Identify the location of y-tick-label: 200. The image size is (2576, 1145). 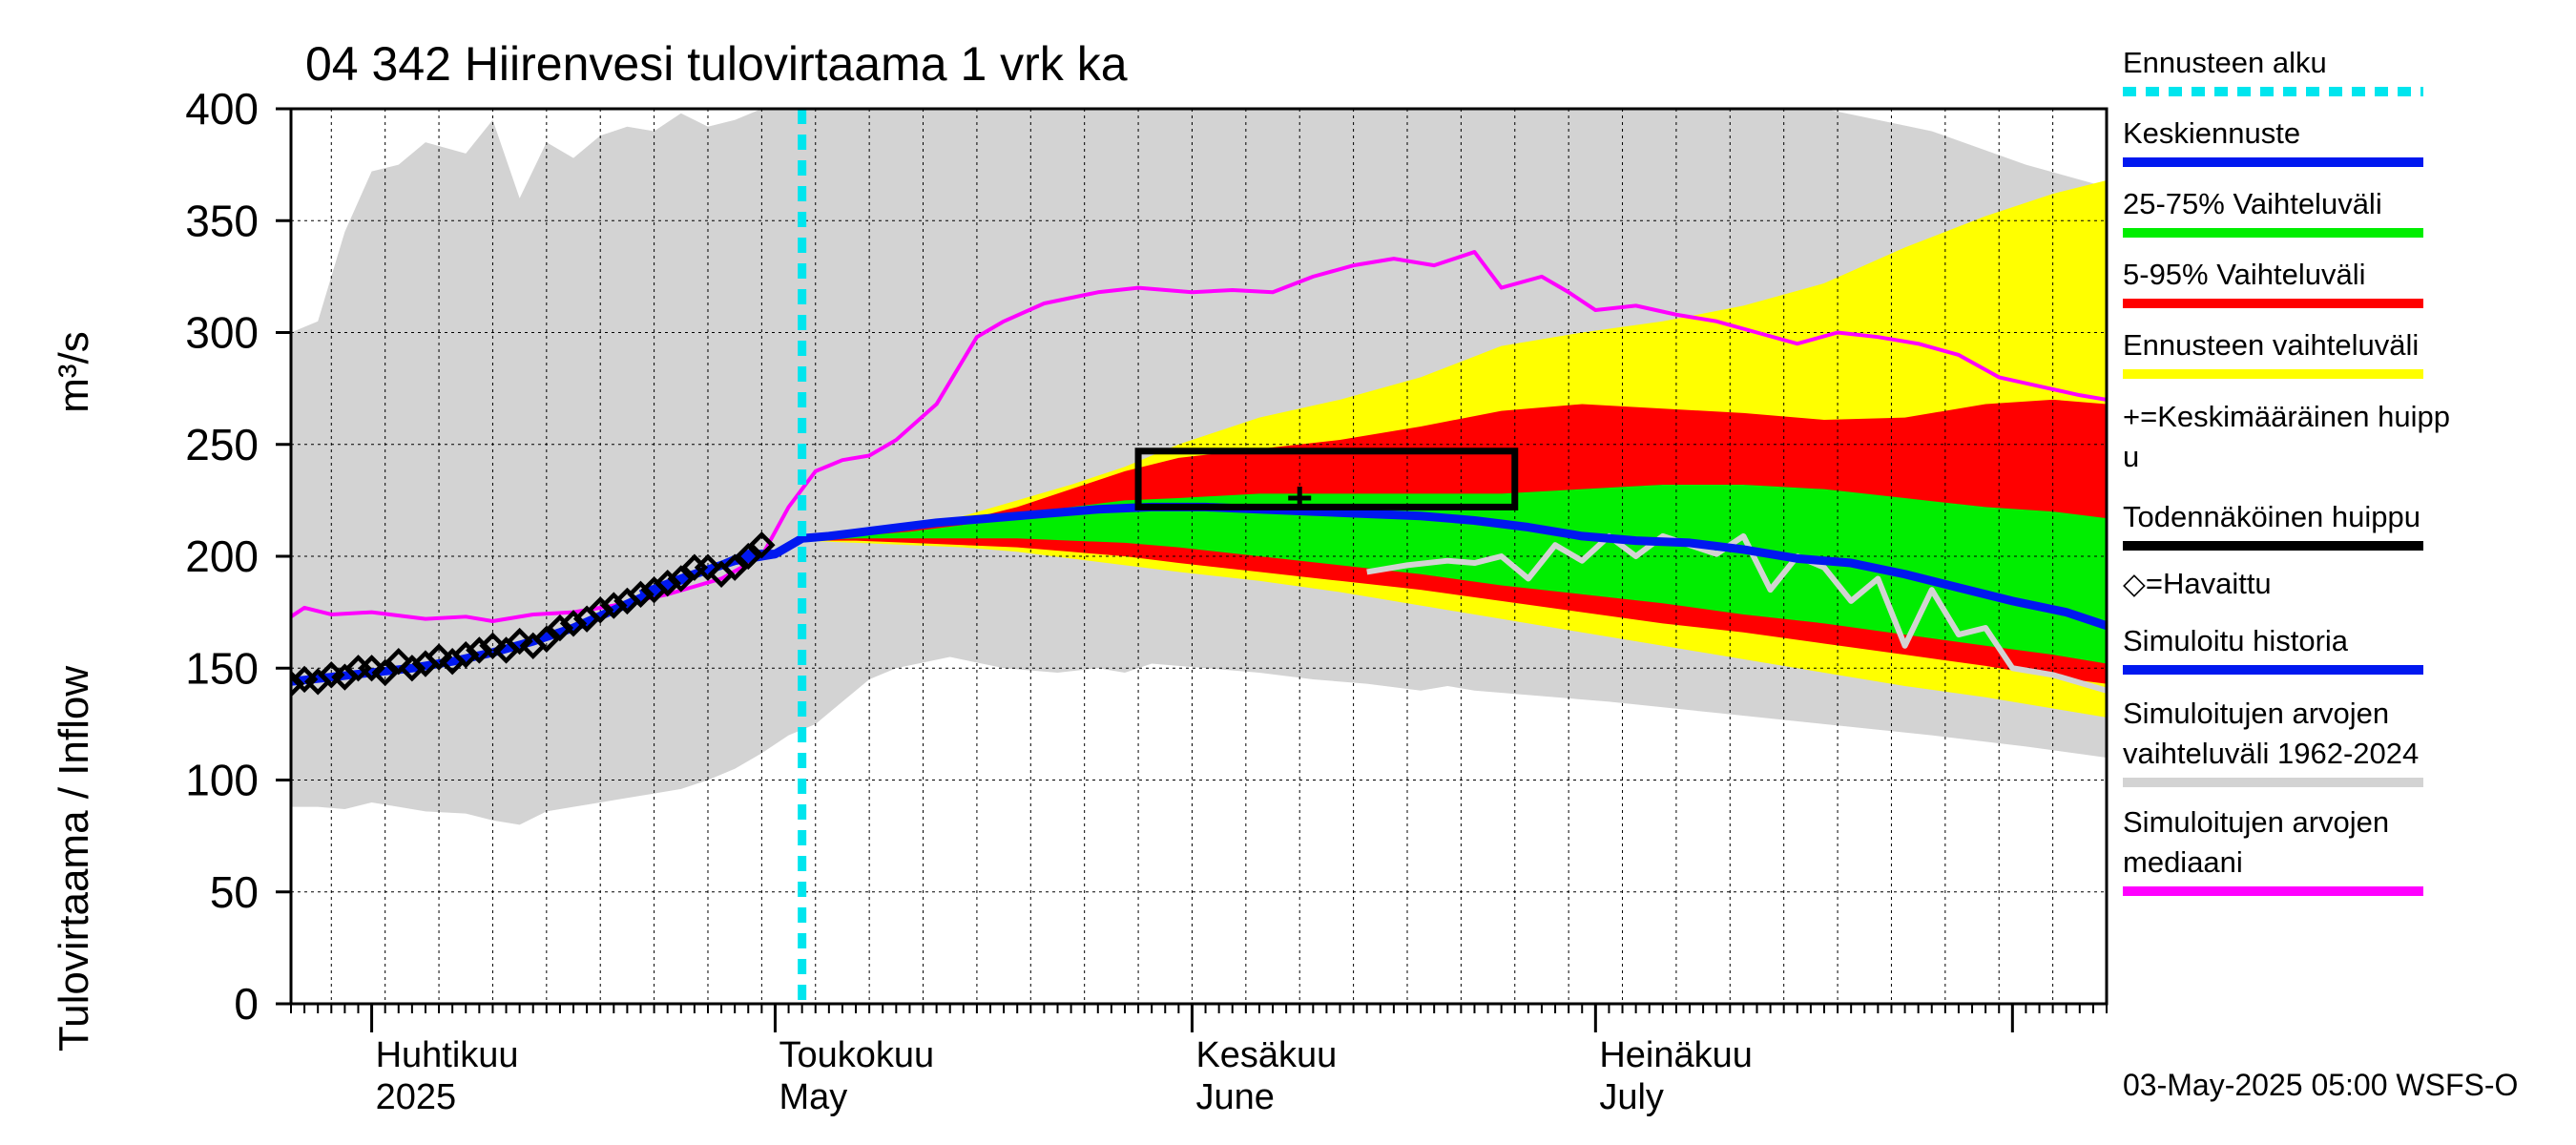
(222, 556).